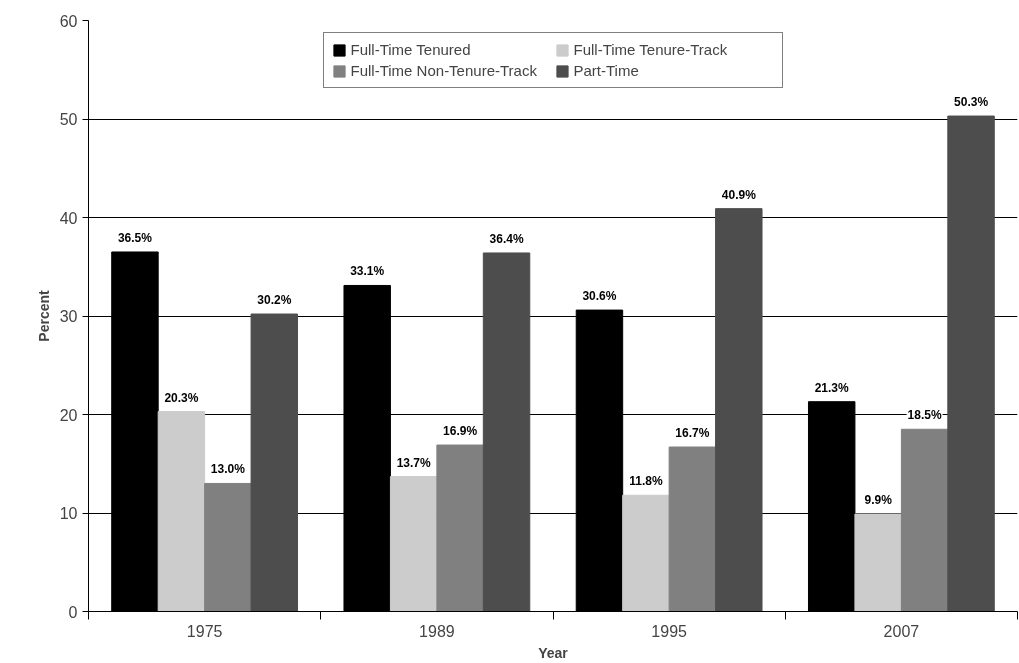 This screenshot has width=1019, height=663. What do you see at coordinates (460, 431) in the screenshot?
I see `data-label: 16.9%` at bounding box center [460, 431].